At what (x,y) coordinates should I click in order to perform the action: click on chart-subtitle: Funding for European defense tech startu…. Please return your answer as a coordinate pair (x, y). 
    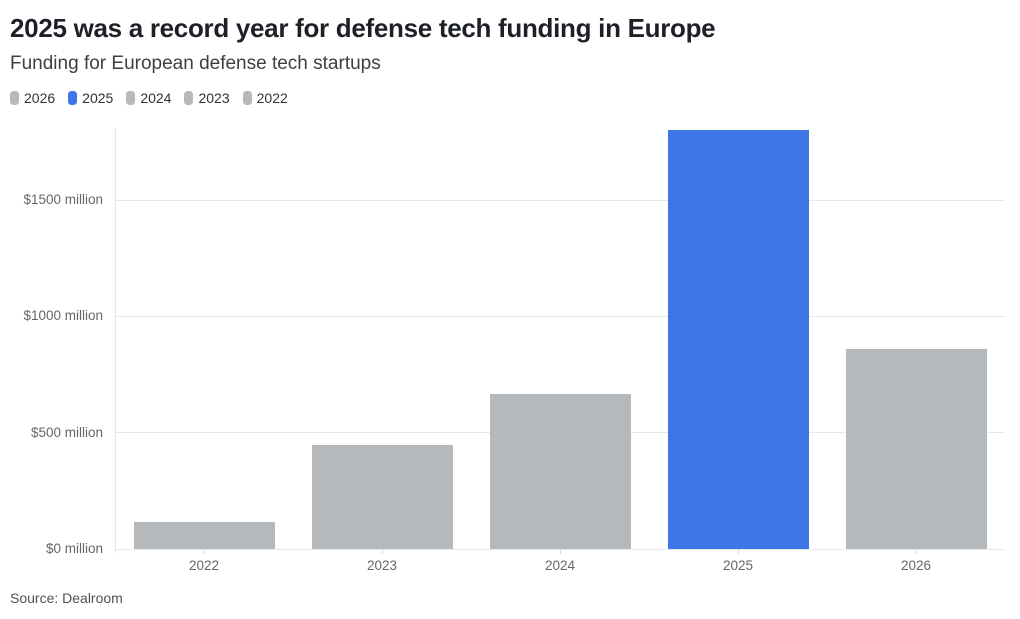
    Looking at the image, I should click on (195, 63).